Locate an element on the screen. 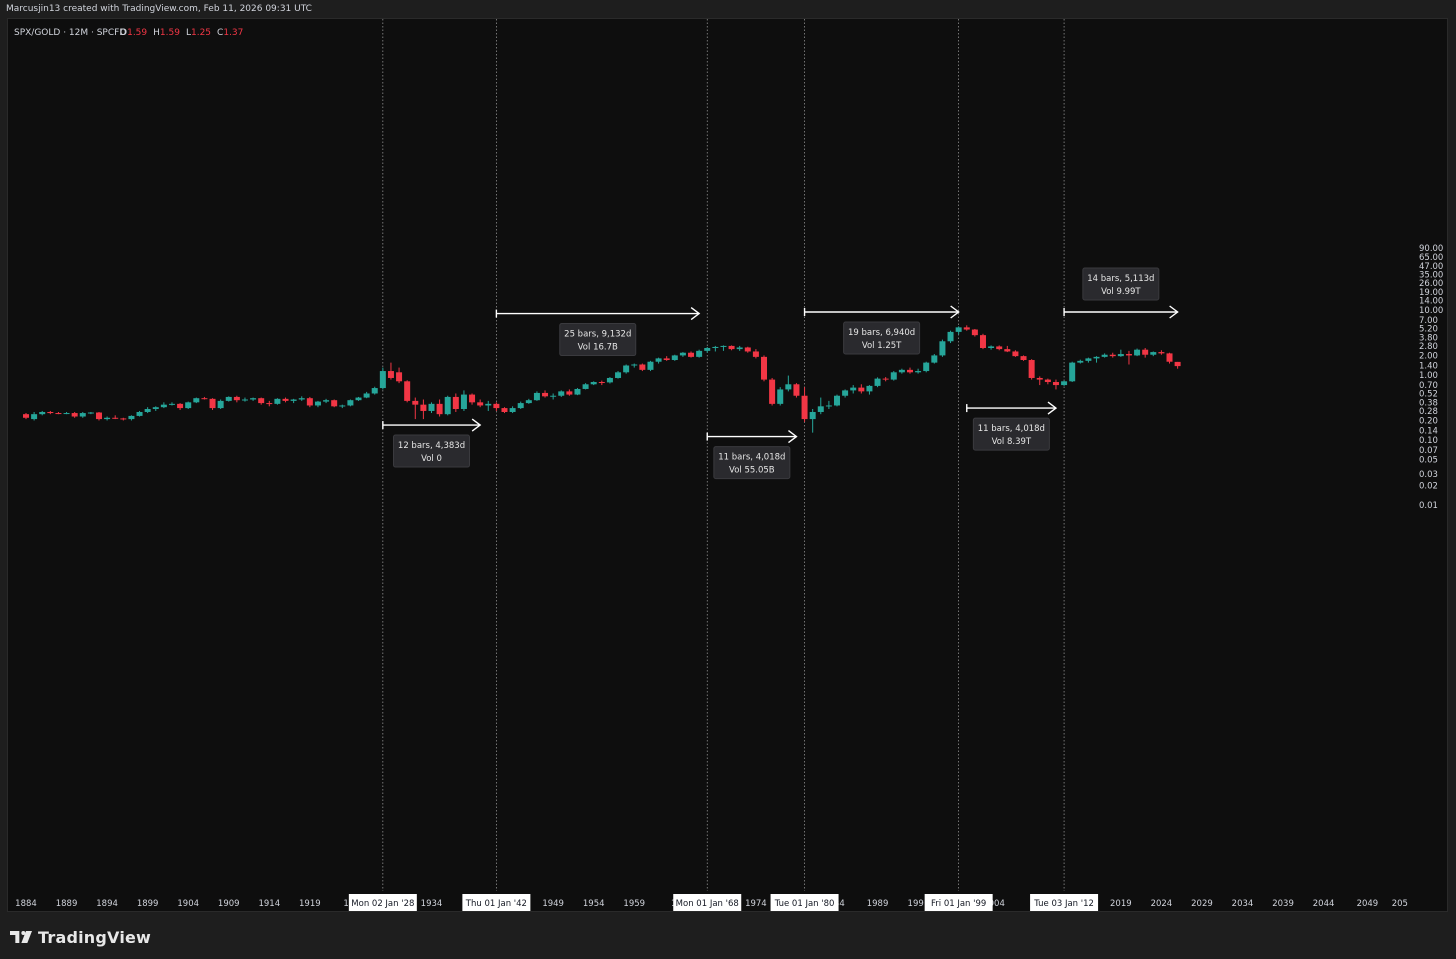 The width and height of the screenshot is (1456, 959). measure-bars-days: 19 bars, 6,940d is located at coordinates (881, 333).